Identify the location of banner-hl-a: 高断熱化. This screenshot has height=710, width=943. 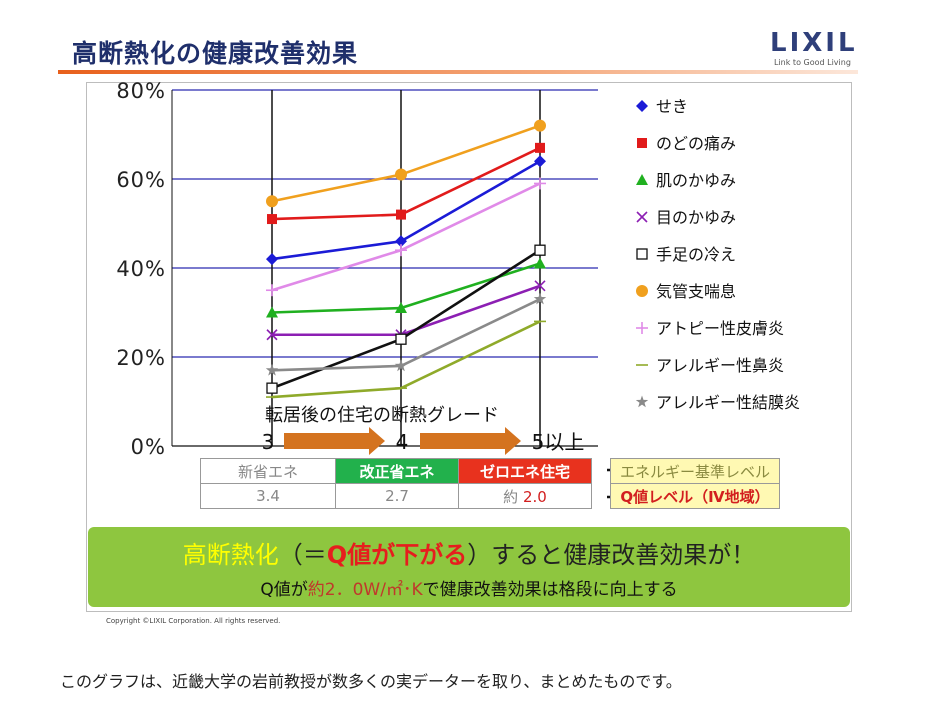
(230, 555).